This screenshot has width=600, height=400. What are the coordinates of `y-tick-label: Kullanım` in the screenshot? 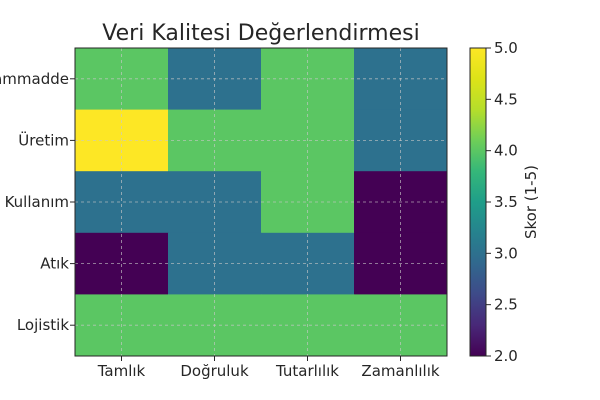 It's located at (37, 202).